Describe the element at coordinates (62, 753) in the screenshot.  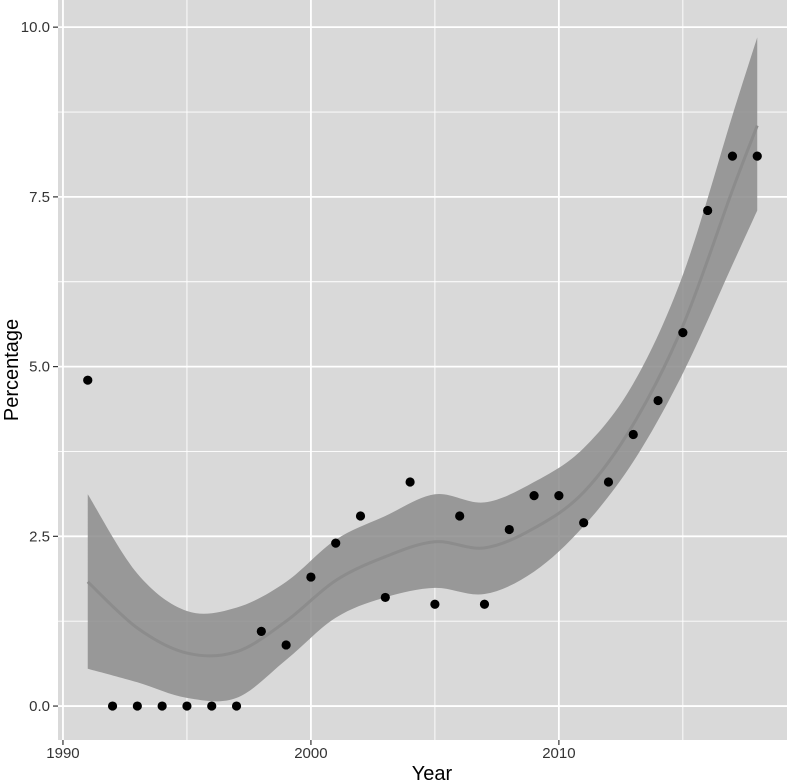
I see `x-tick-label: 1990` at that location.